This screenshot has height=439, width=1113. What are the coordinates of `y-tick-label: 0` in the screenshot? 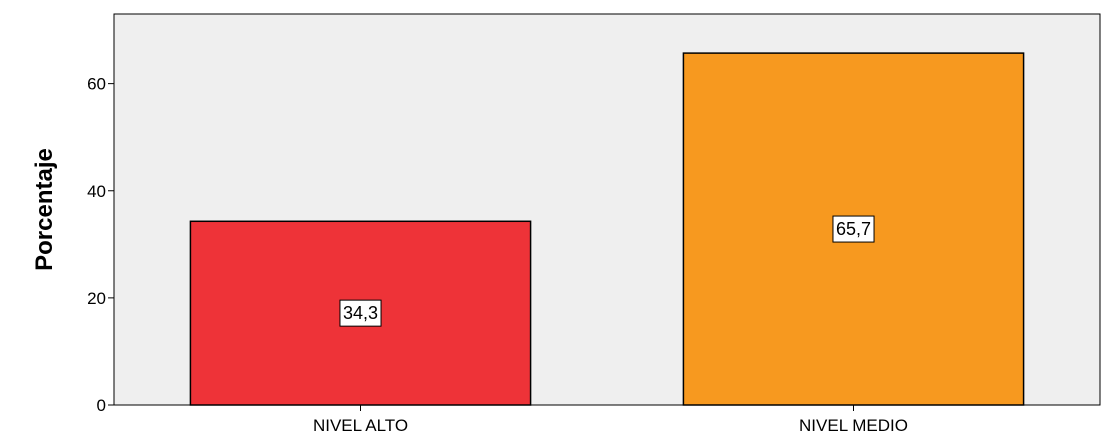 It's located at (101, 405).